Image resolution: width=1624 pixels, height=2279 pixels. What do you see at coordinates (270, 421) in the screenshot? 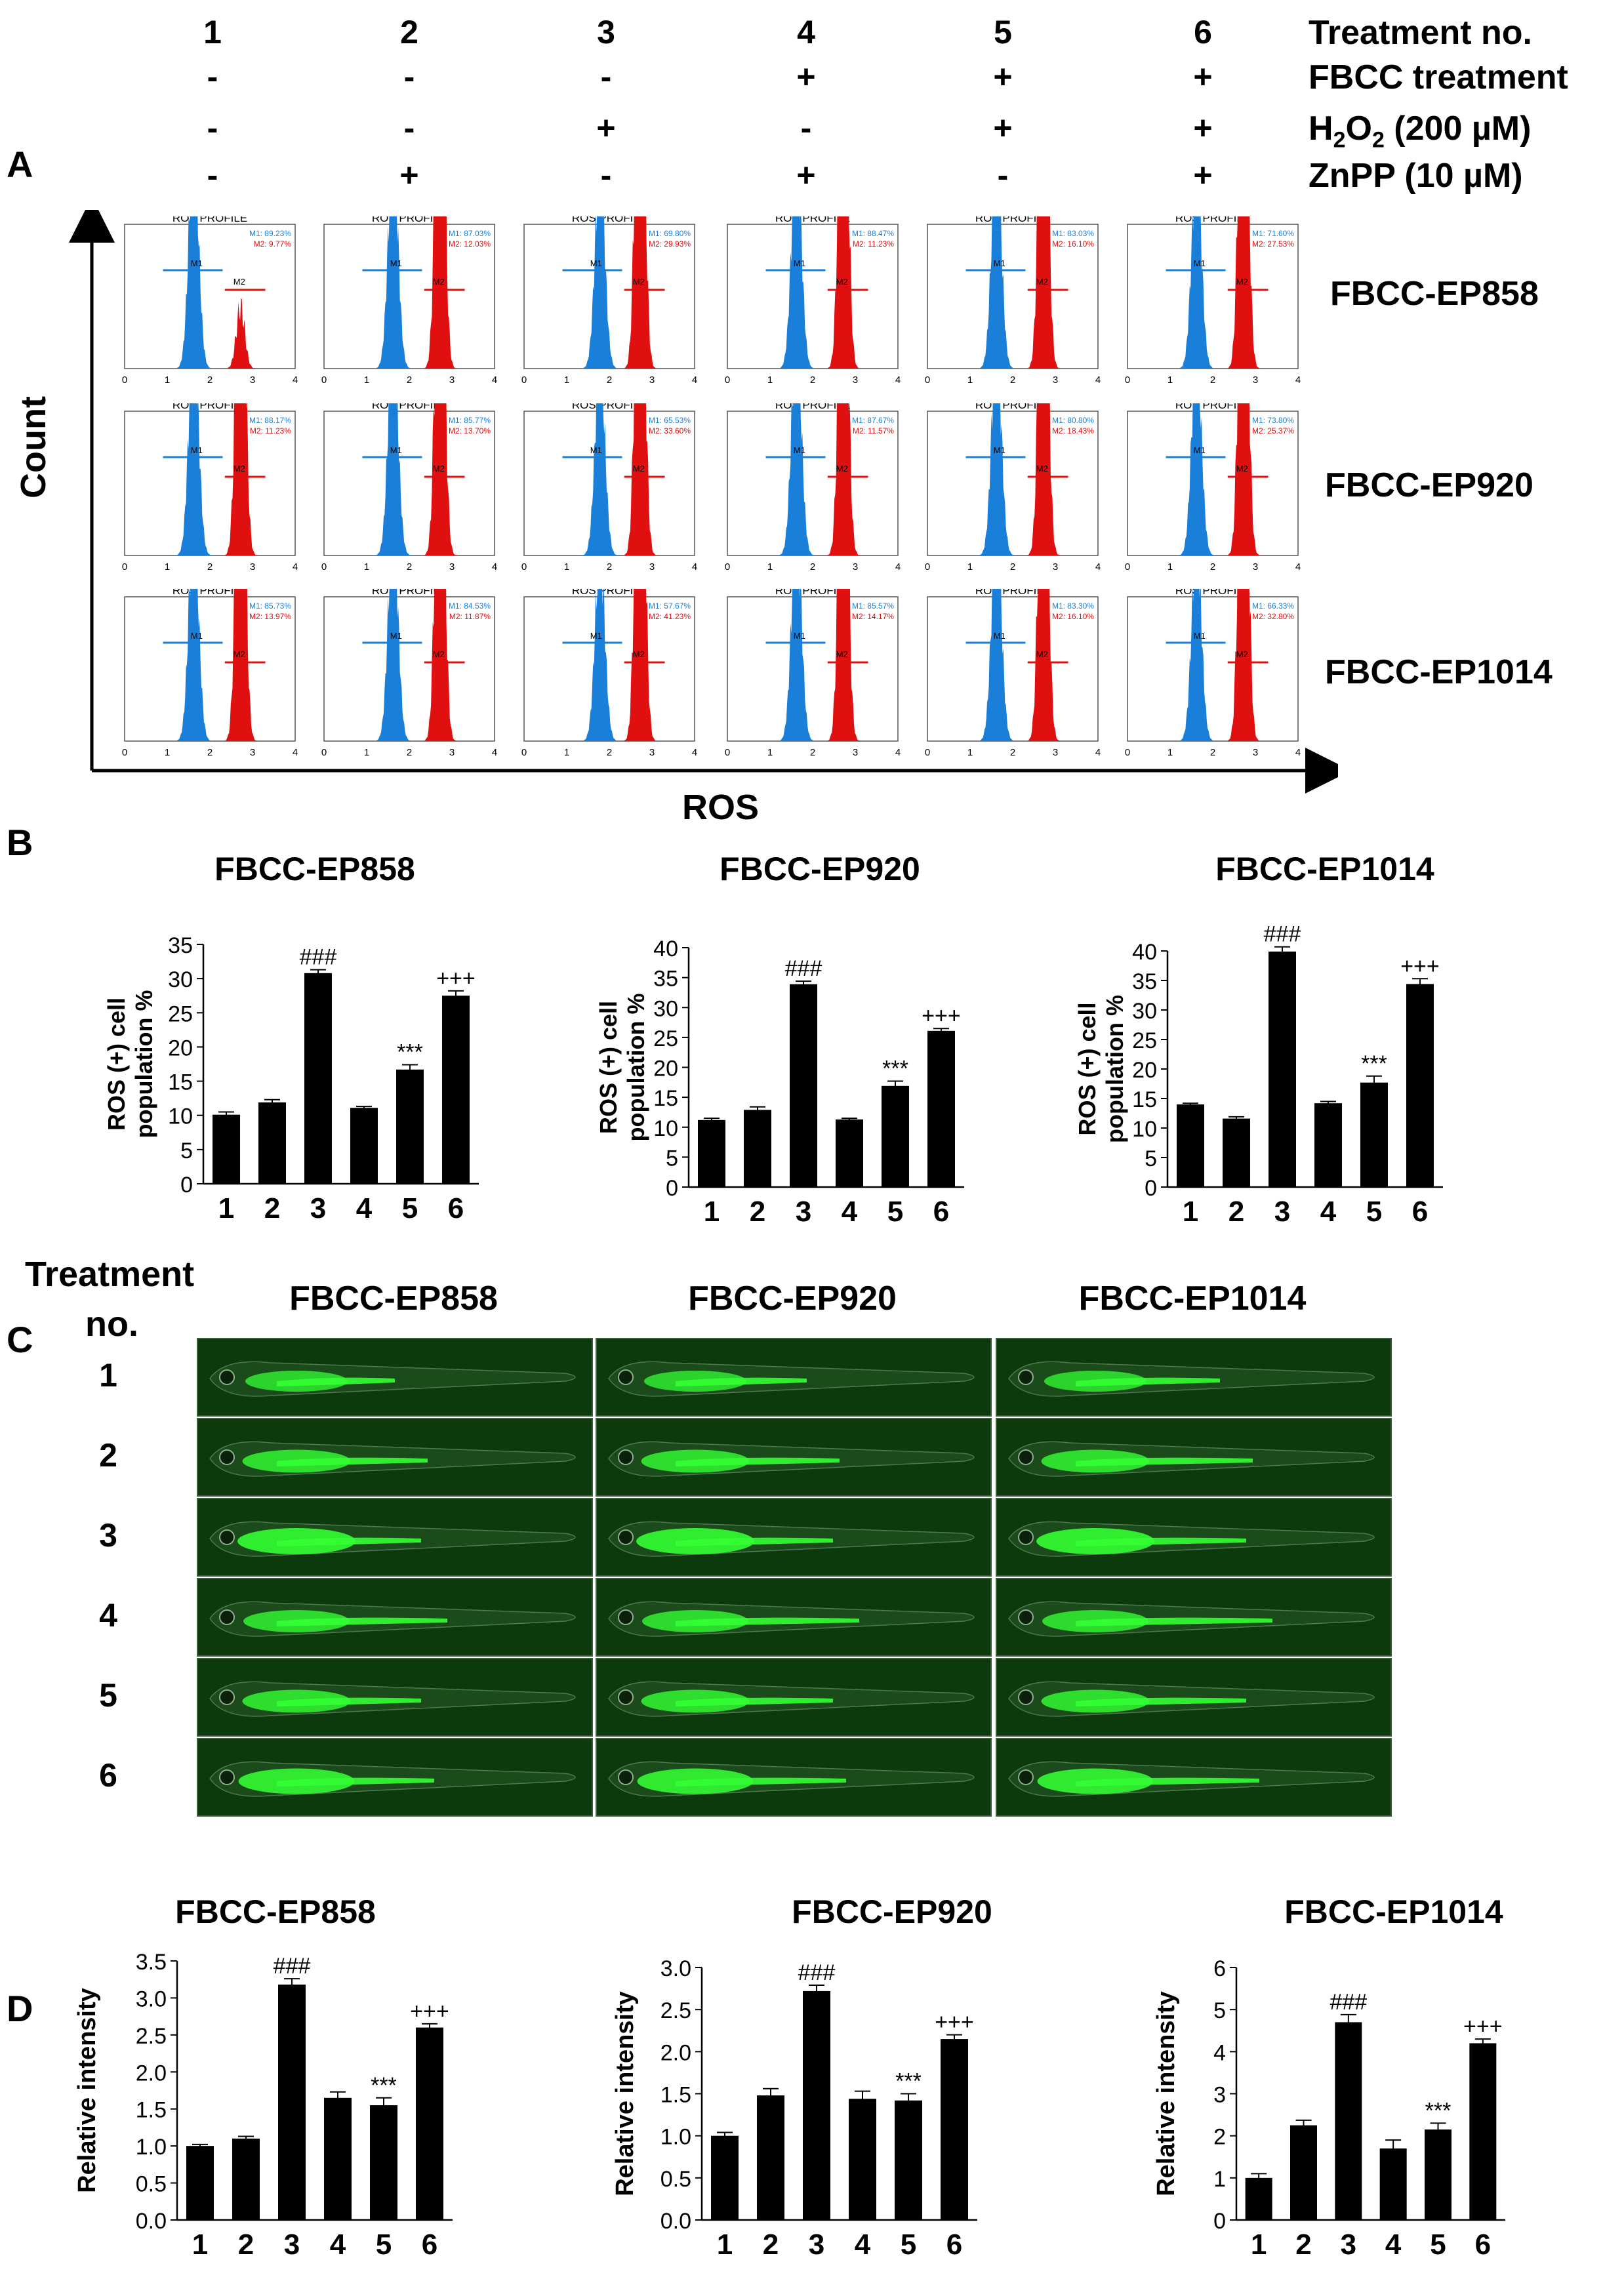
I see `m1-stat: M1: 88.17%` at bounding box center [270, 421].